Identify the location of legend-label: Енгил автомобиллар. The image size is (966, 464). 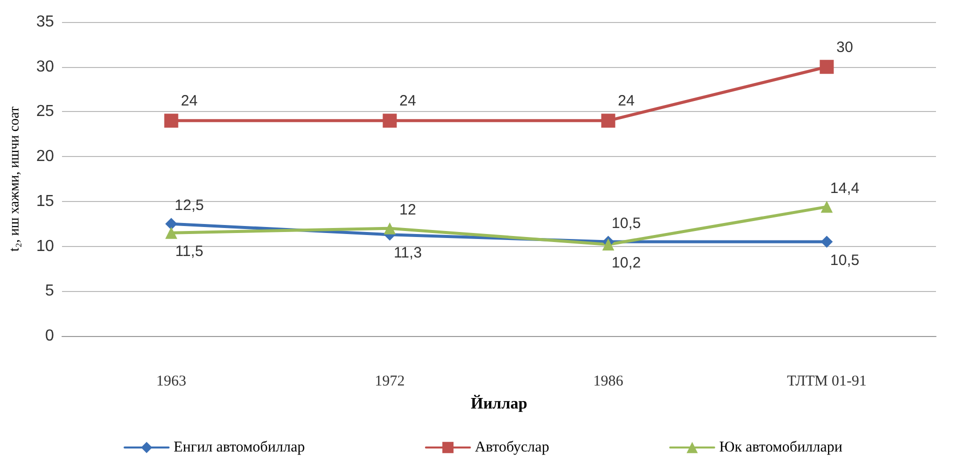
(239, 448).